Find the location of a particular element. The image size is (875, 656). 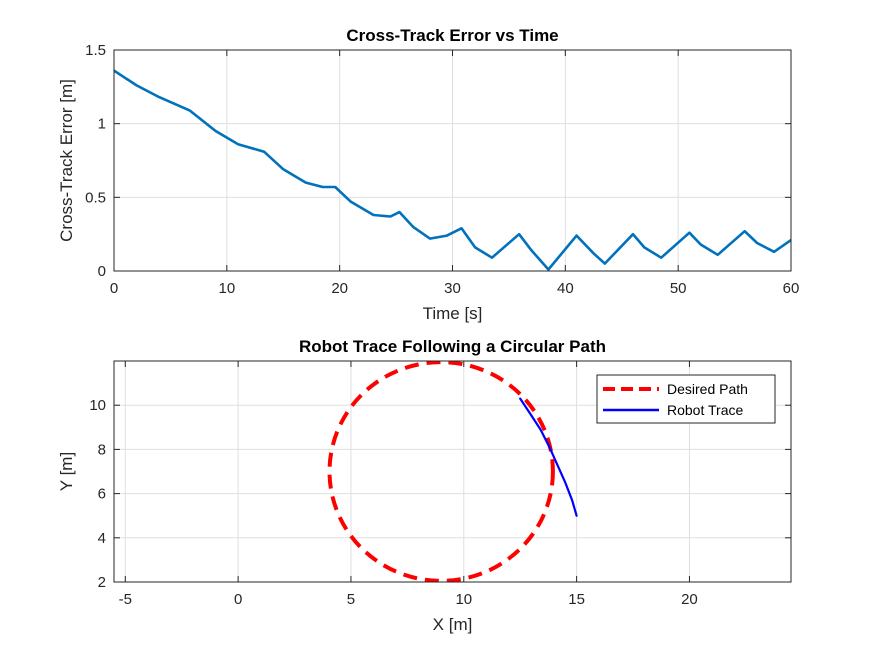

x-tick-label: 15 is located at coordinates (576, 599).